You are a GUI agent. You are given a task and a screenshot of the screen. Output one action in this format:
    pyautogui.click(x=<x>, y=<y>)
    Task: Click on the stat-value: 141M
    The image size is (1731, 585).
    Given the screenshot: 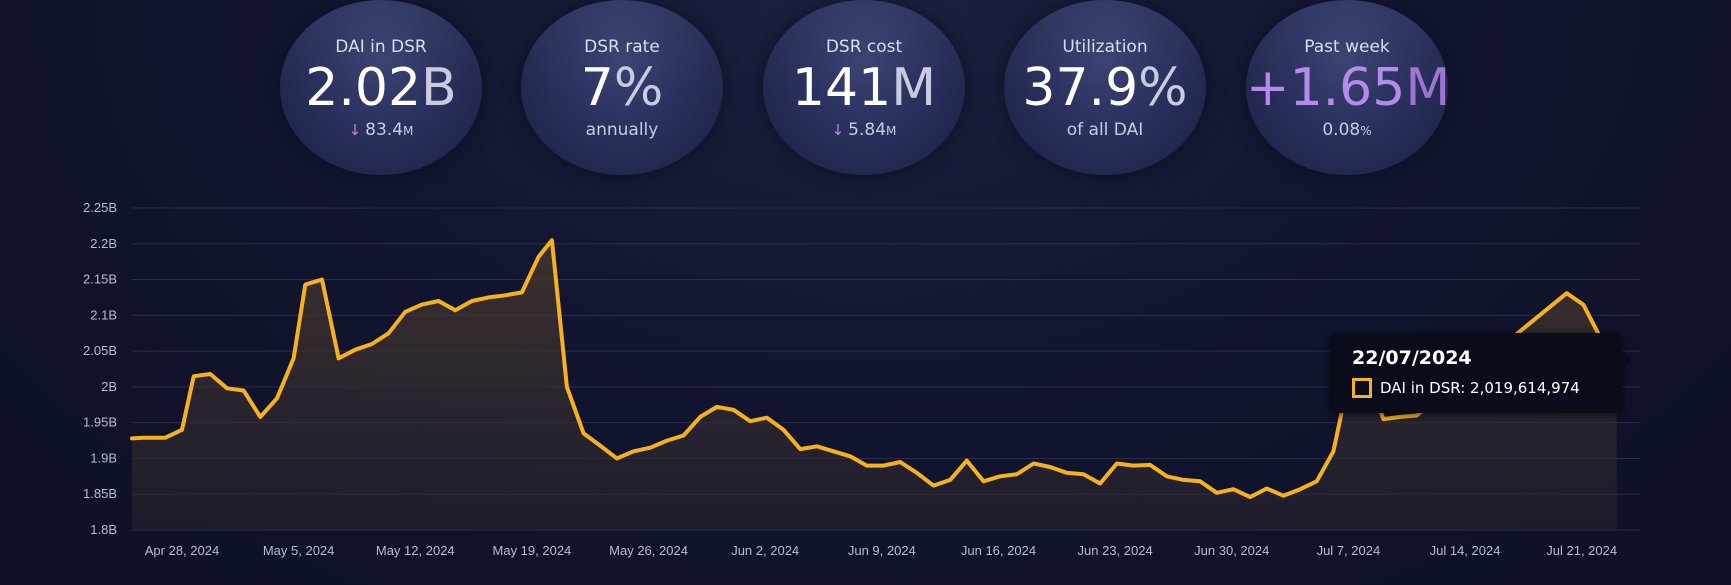 What is the action you would take?
    pyautogui.click(x=864, y=88)
    